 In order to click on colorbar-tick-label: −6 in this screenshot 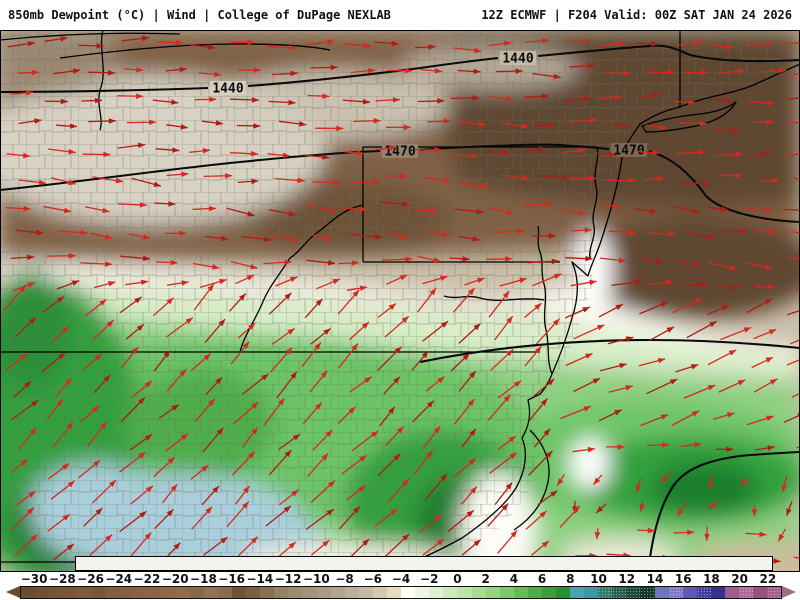, I will do `click(372, 579)`.